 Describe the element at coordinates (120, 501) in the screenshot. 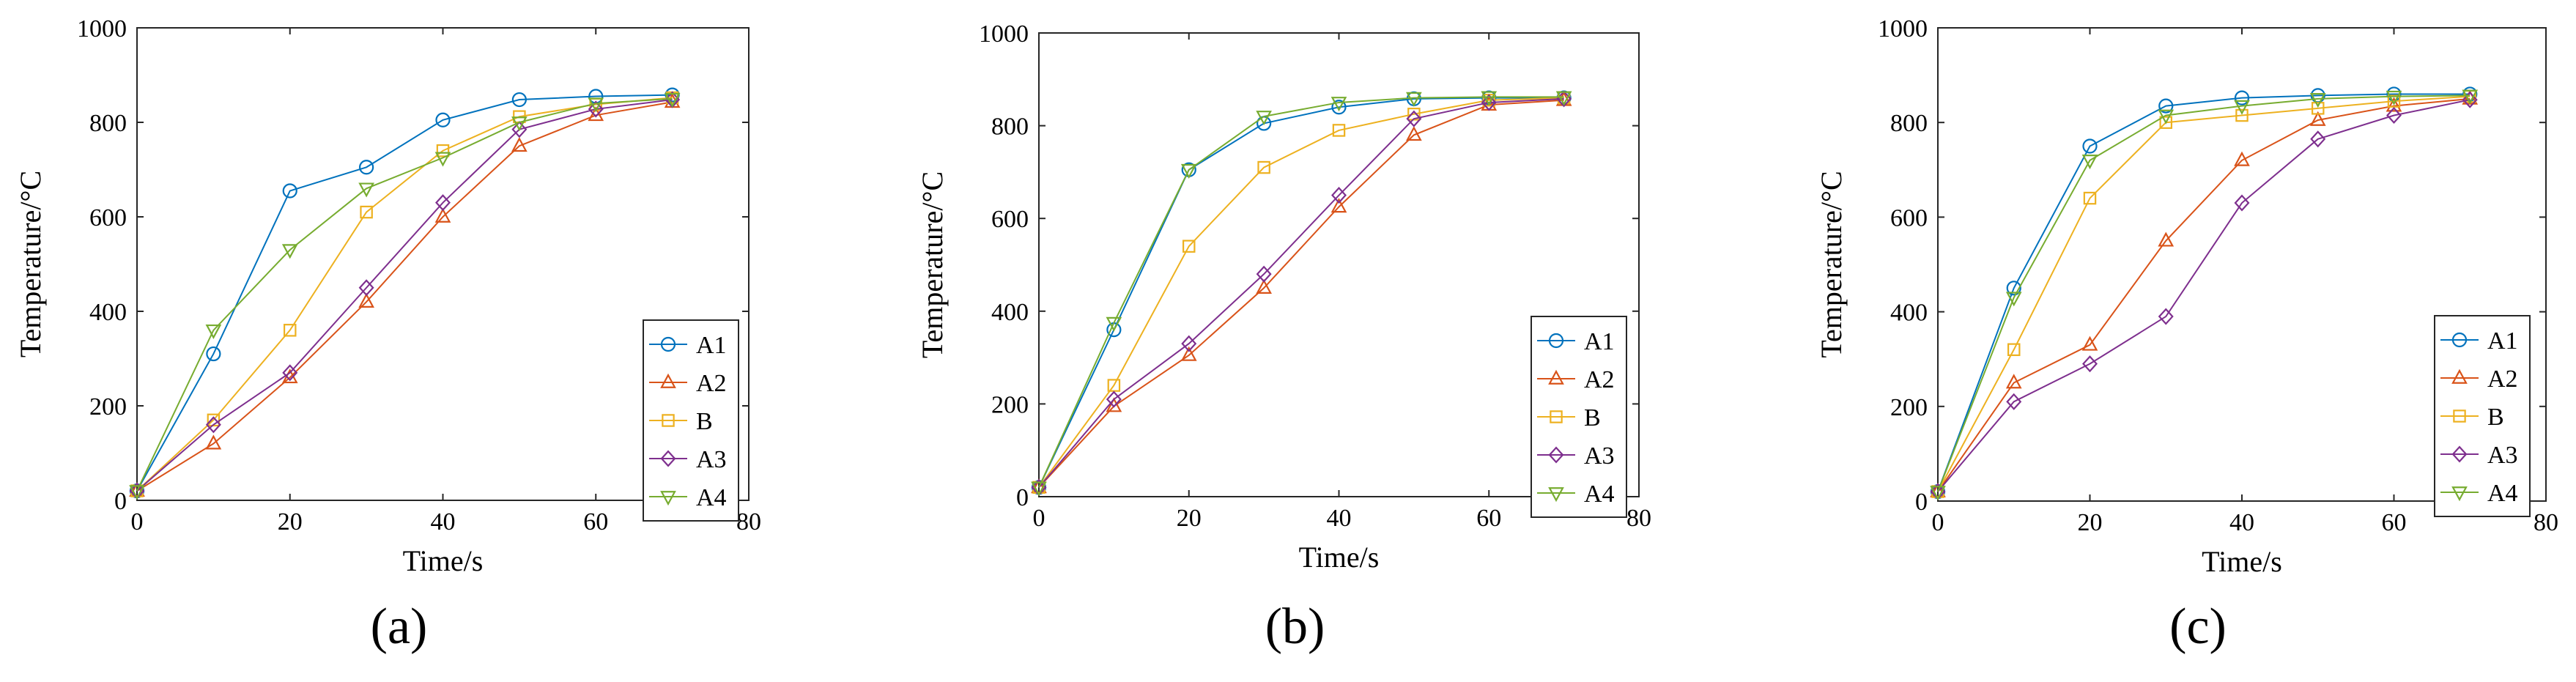

I see `y-tick-label: 0` at that location.